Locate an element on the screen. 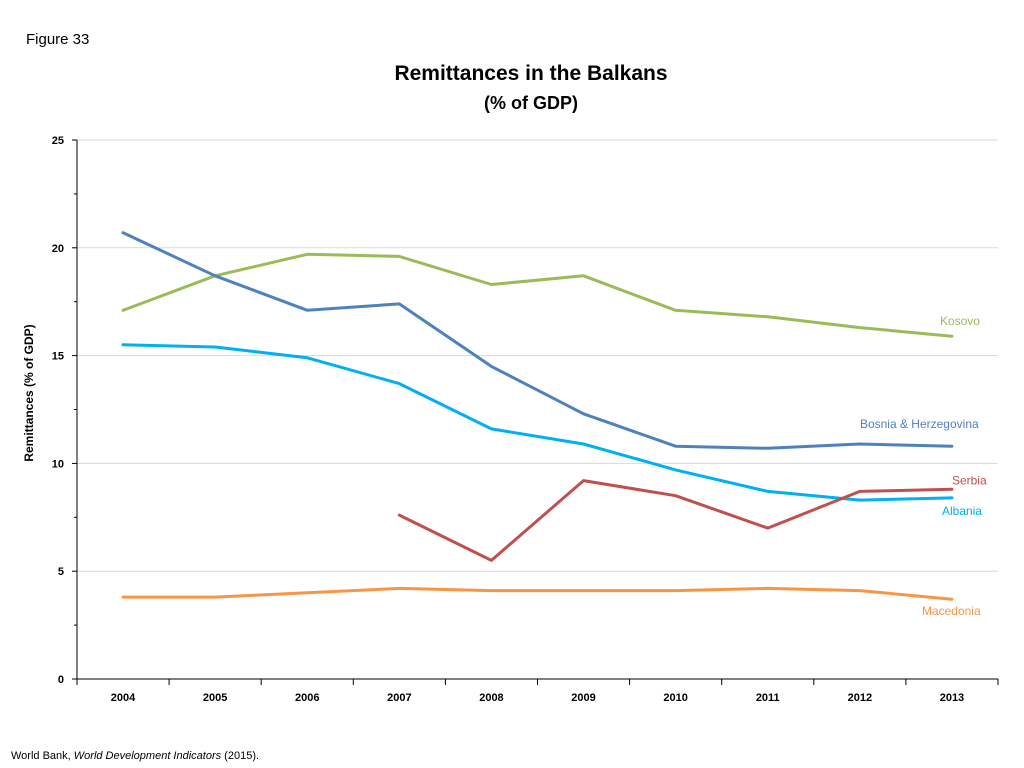 This screenshot has width=1024, height=768. y-tick-label: 10 is located at coordinates (58, 464).